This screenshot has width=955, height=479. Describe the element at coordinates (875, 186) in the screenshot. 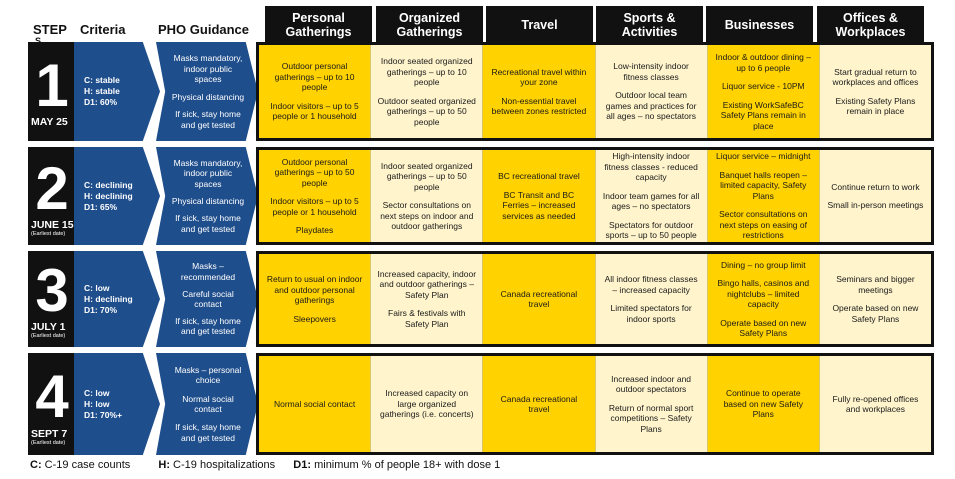

I see `measure-text: Continue return to work` at that location.